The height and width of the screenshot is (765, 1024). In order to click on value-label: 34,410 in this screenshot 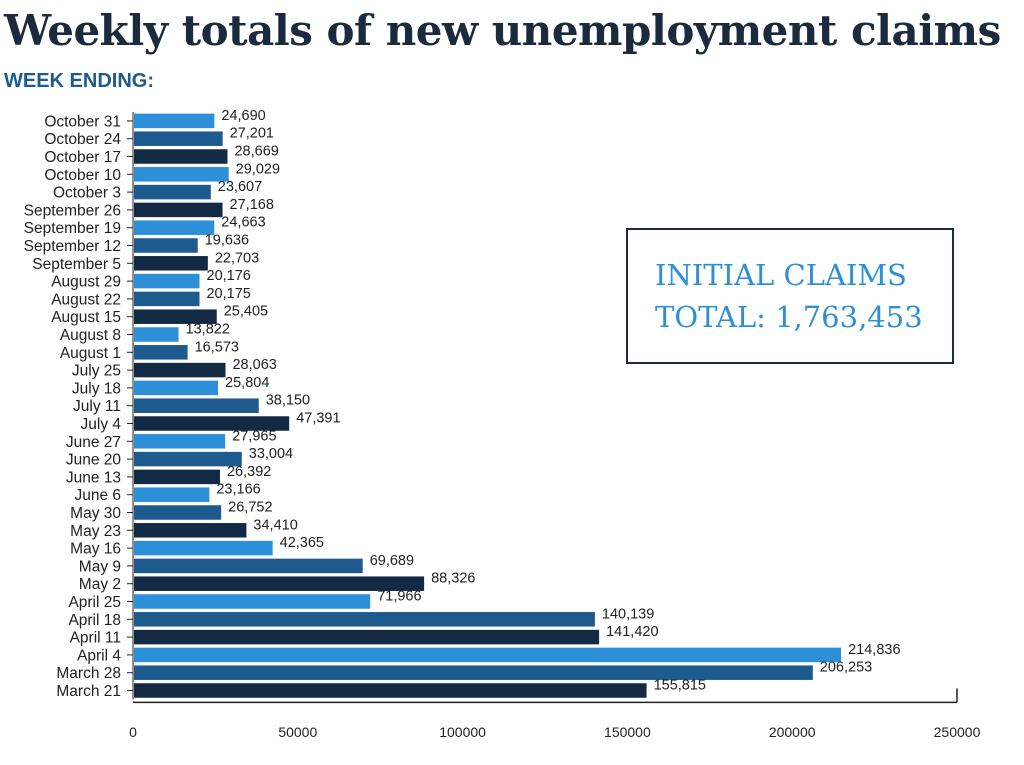, I will do `click(275, 525)`.